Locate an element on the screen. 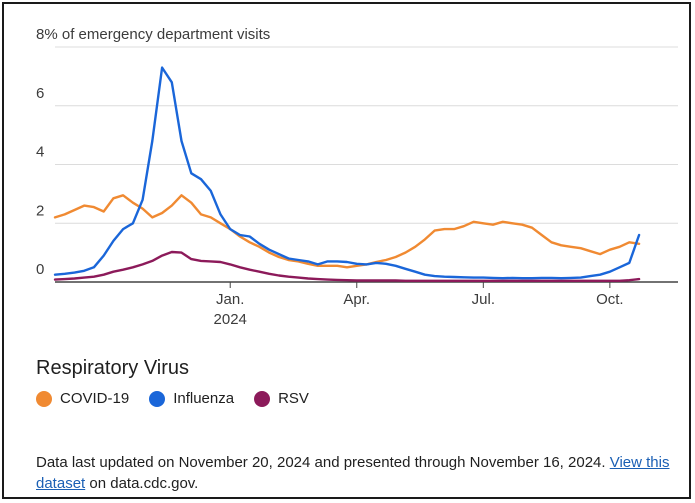 The width and height of the screenshot is (695, 503). legend-label: COVID-19 is located at coordinates (95, 398).